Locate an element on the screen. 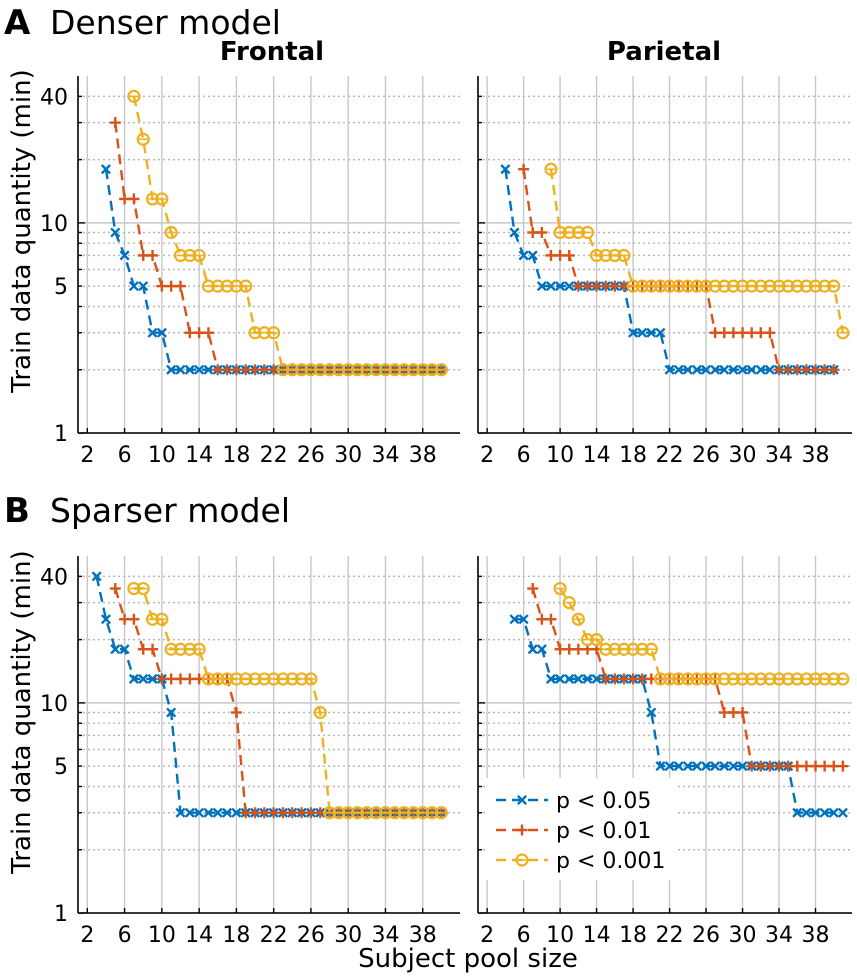  legend-item-p001: p < 0.001 is located at coordinates (580, 861).